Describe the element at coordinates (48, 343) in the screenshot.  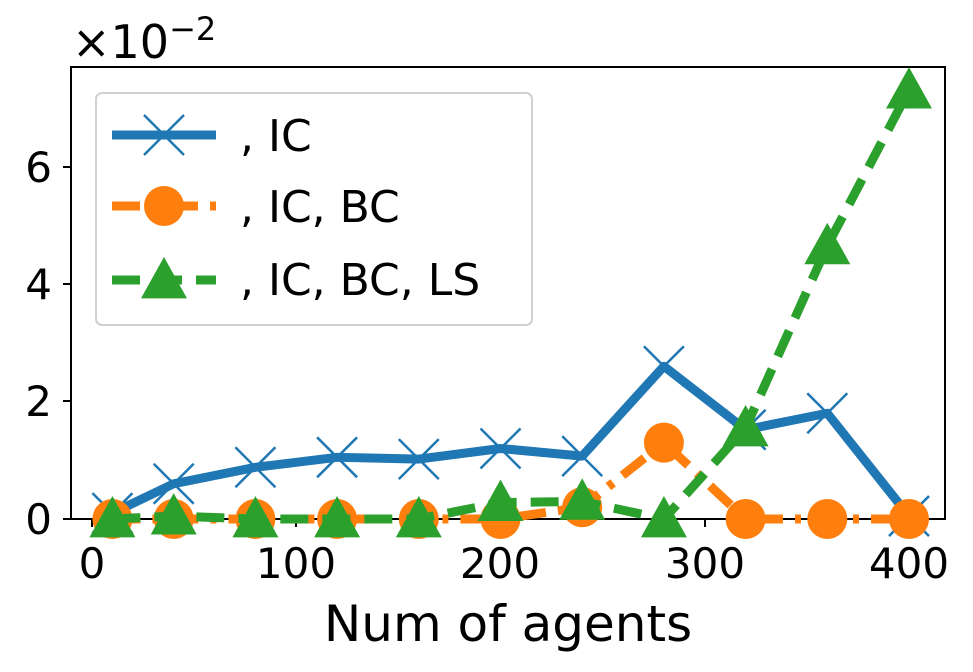
I see `y-axis: 0 2 4 6` at that location.